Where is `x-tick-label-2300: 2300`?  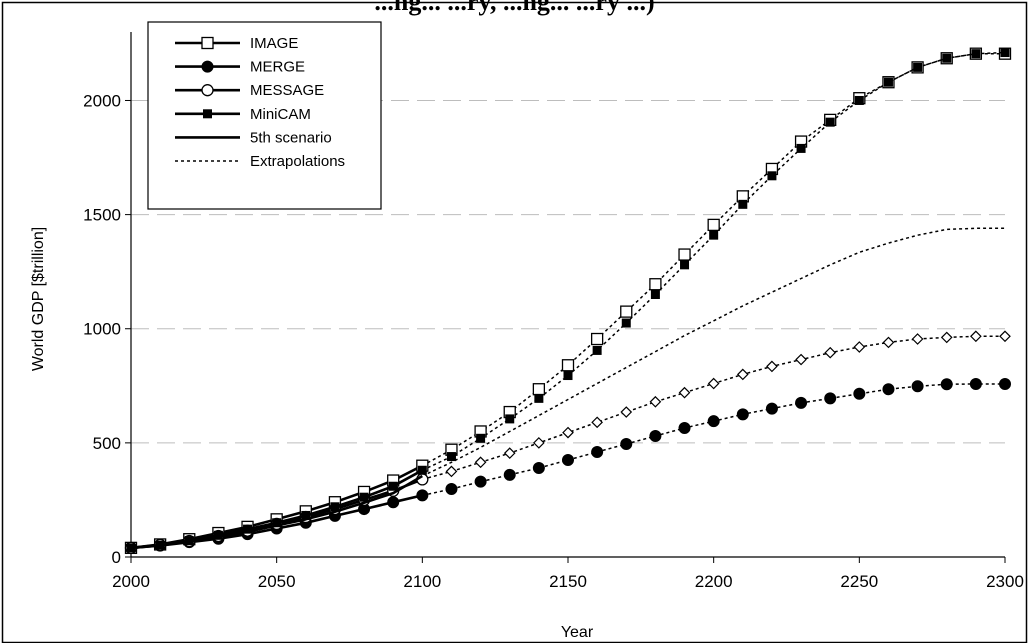 x-tick-label-2300: 2300 is located at coordinates (1005, 581).